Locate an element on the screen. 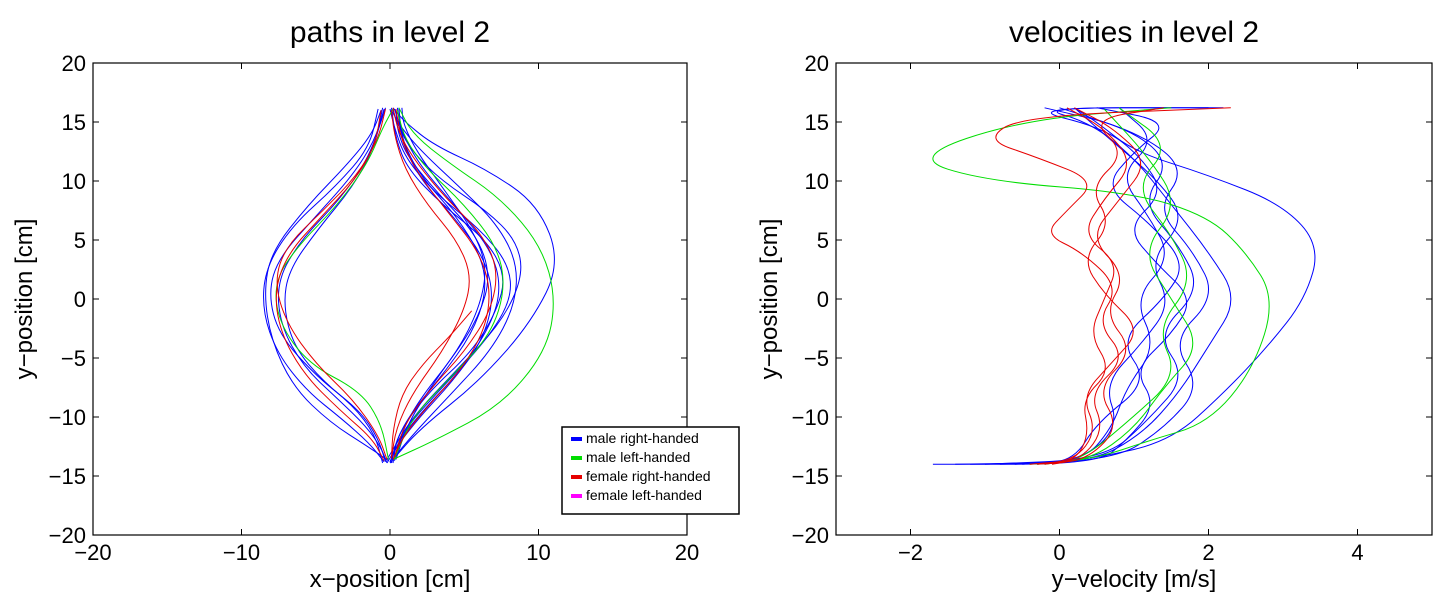 The image size is (1440, 594). x-tick-label: 20 is located at coordinates (687, 552).